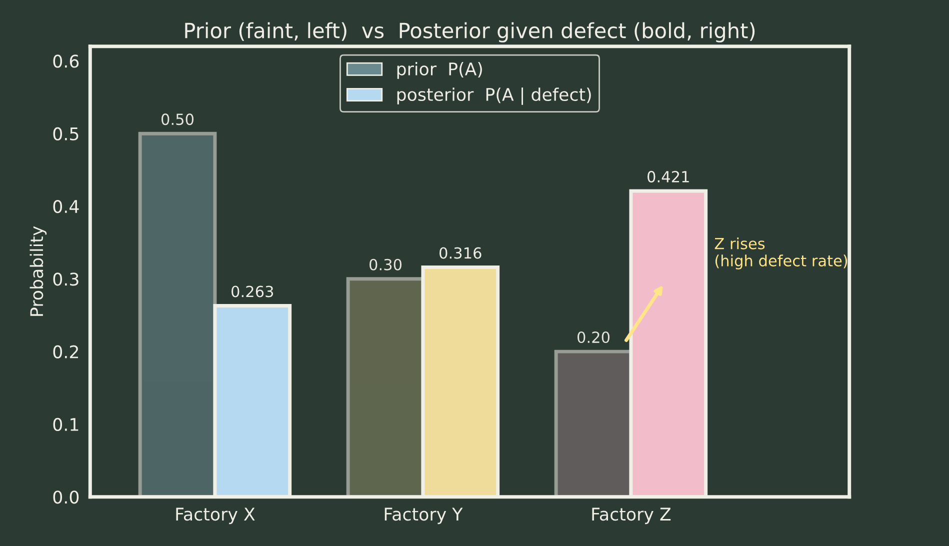 The height and width of the screenshot is (546, 949). What do you see at coordinates (65, 279) in the screenshot?
I see `y-tick-label: 0.3` at bounding box center [65, 279].